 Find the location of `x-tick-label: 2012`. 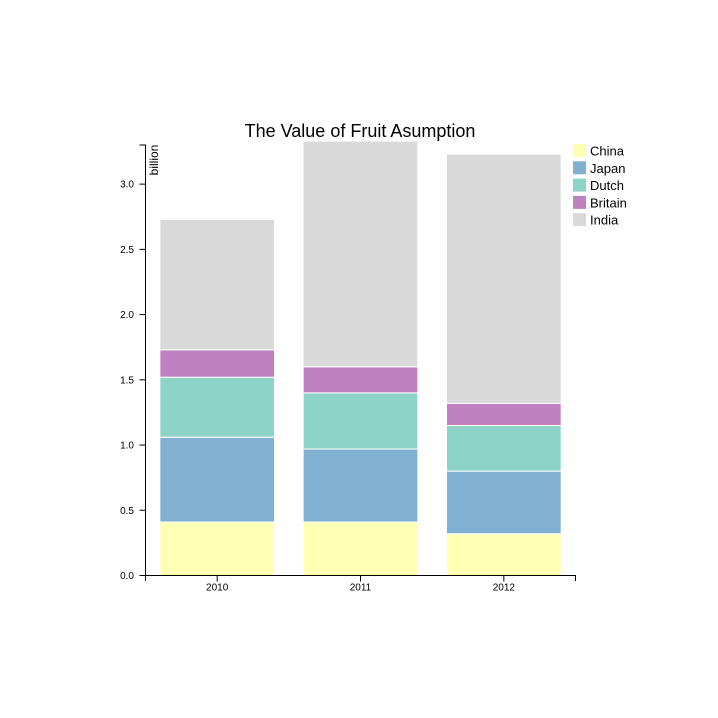

x-tick-label: 2012 is located at coordinates (504, 588).